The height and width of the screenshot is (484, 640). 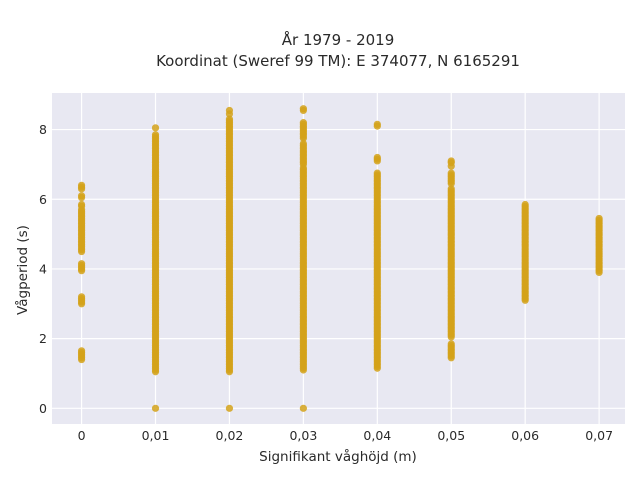 I want to click on y-tick-label: 8, so click(x=43, y=129).